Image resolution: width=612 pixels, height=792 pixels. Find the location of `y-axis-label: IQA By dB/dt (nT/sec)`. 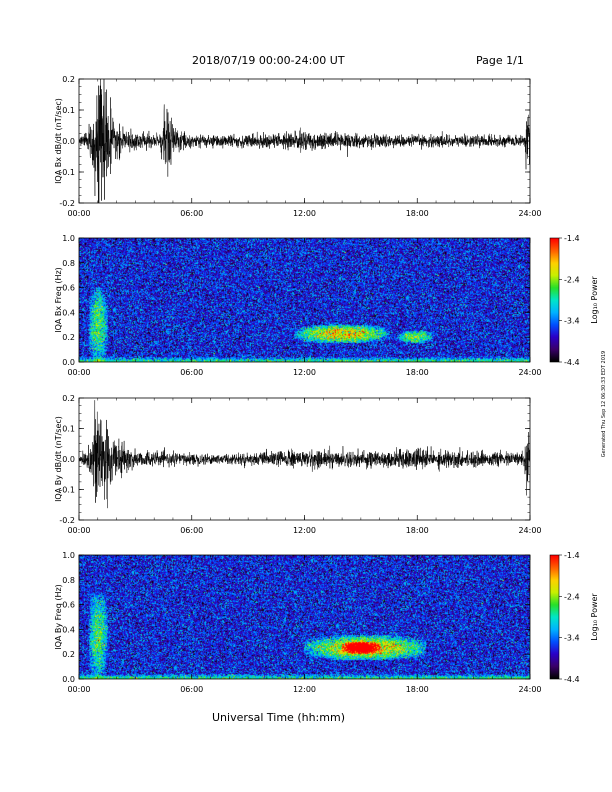

y-axis-label: IQA By dB/dt (nT/sec) is located at coordinates (58, 459).